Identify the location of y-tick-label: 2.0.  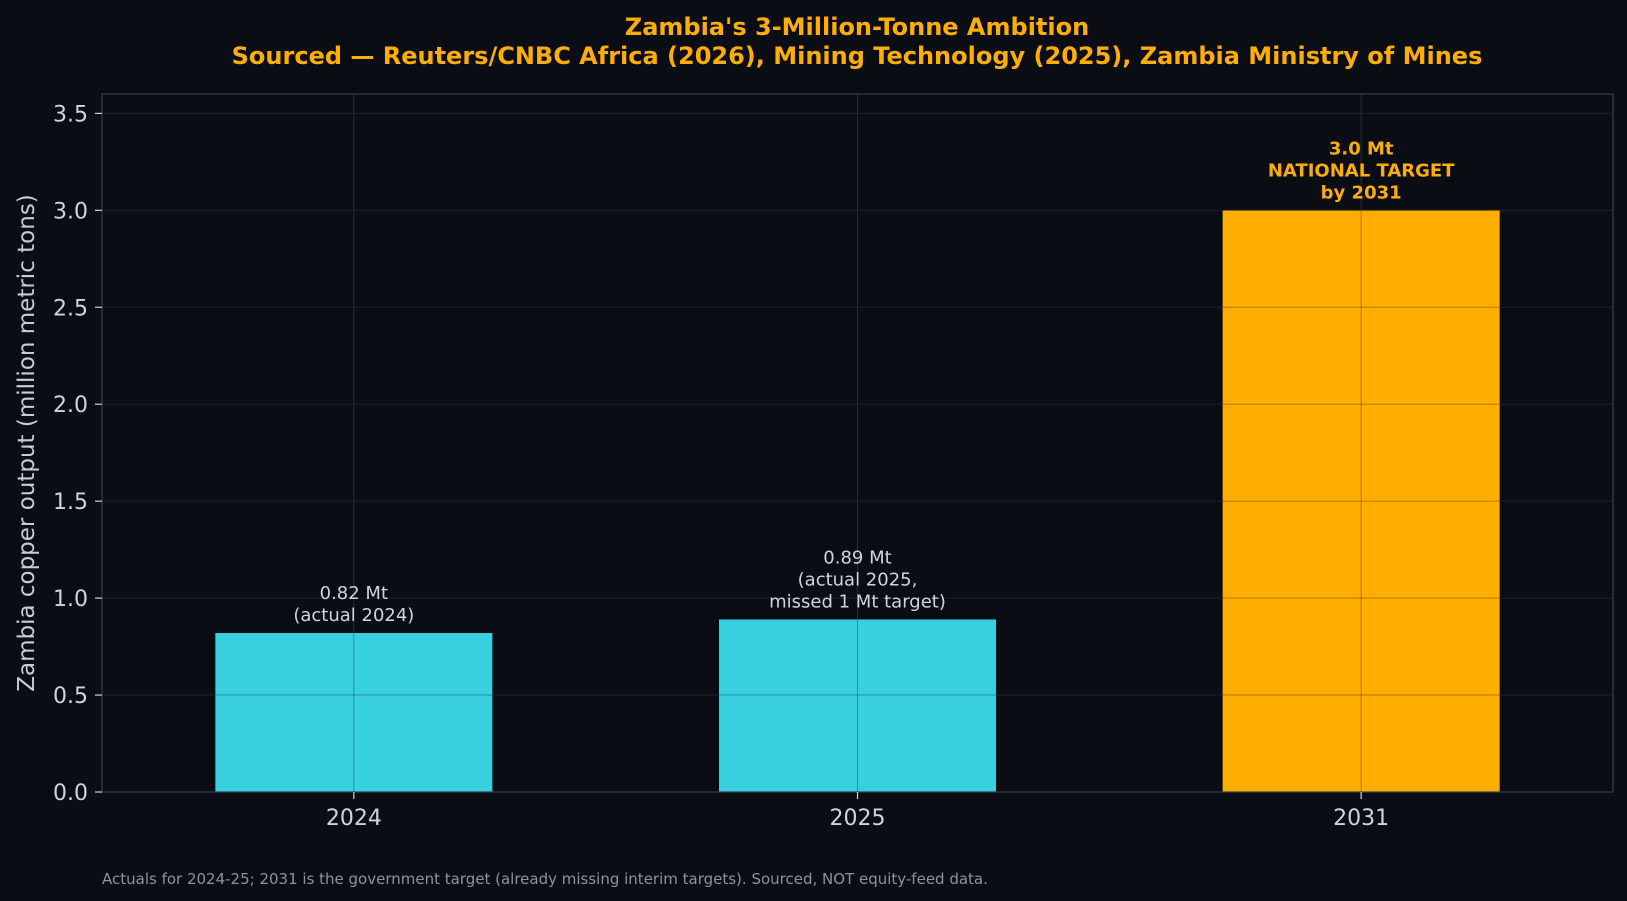
(70, 405).